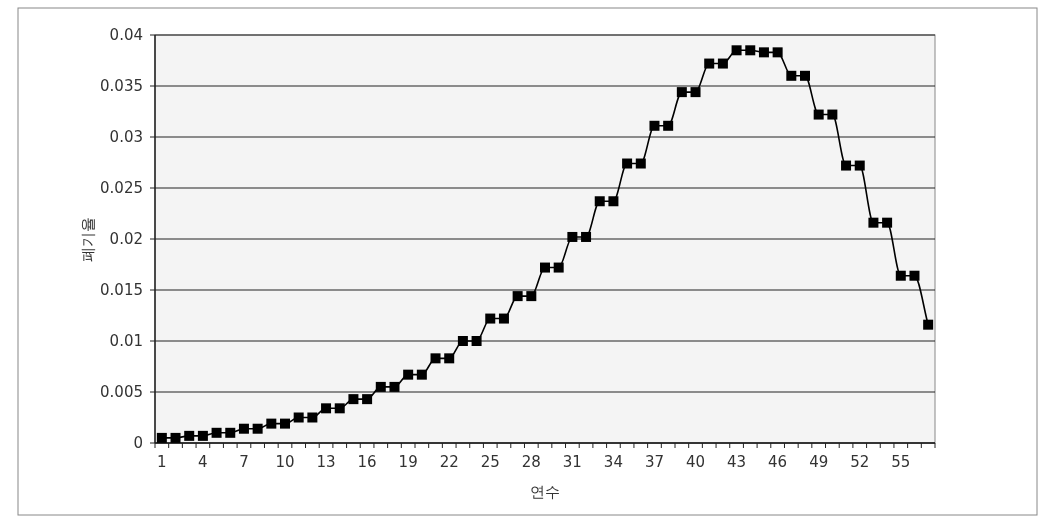 Image resolution: width=1055 pixels, height=529 pixels. I want to click on x-tick-label: 16, so click(367, 462).